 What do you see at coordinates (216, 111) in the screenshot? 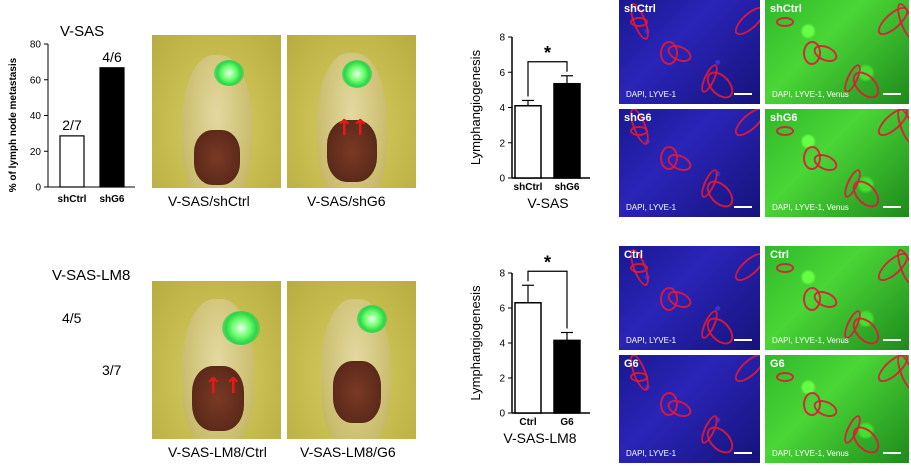
I see `mouse-photo-shctrl` at bounding box center [216, 111].